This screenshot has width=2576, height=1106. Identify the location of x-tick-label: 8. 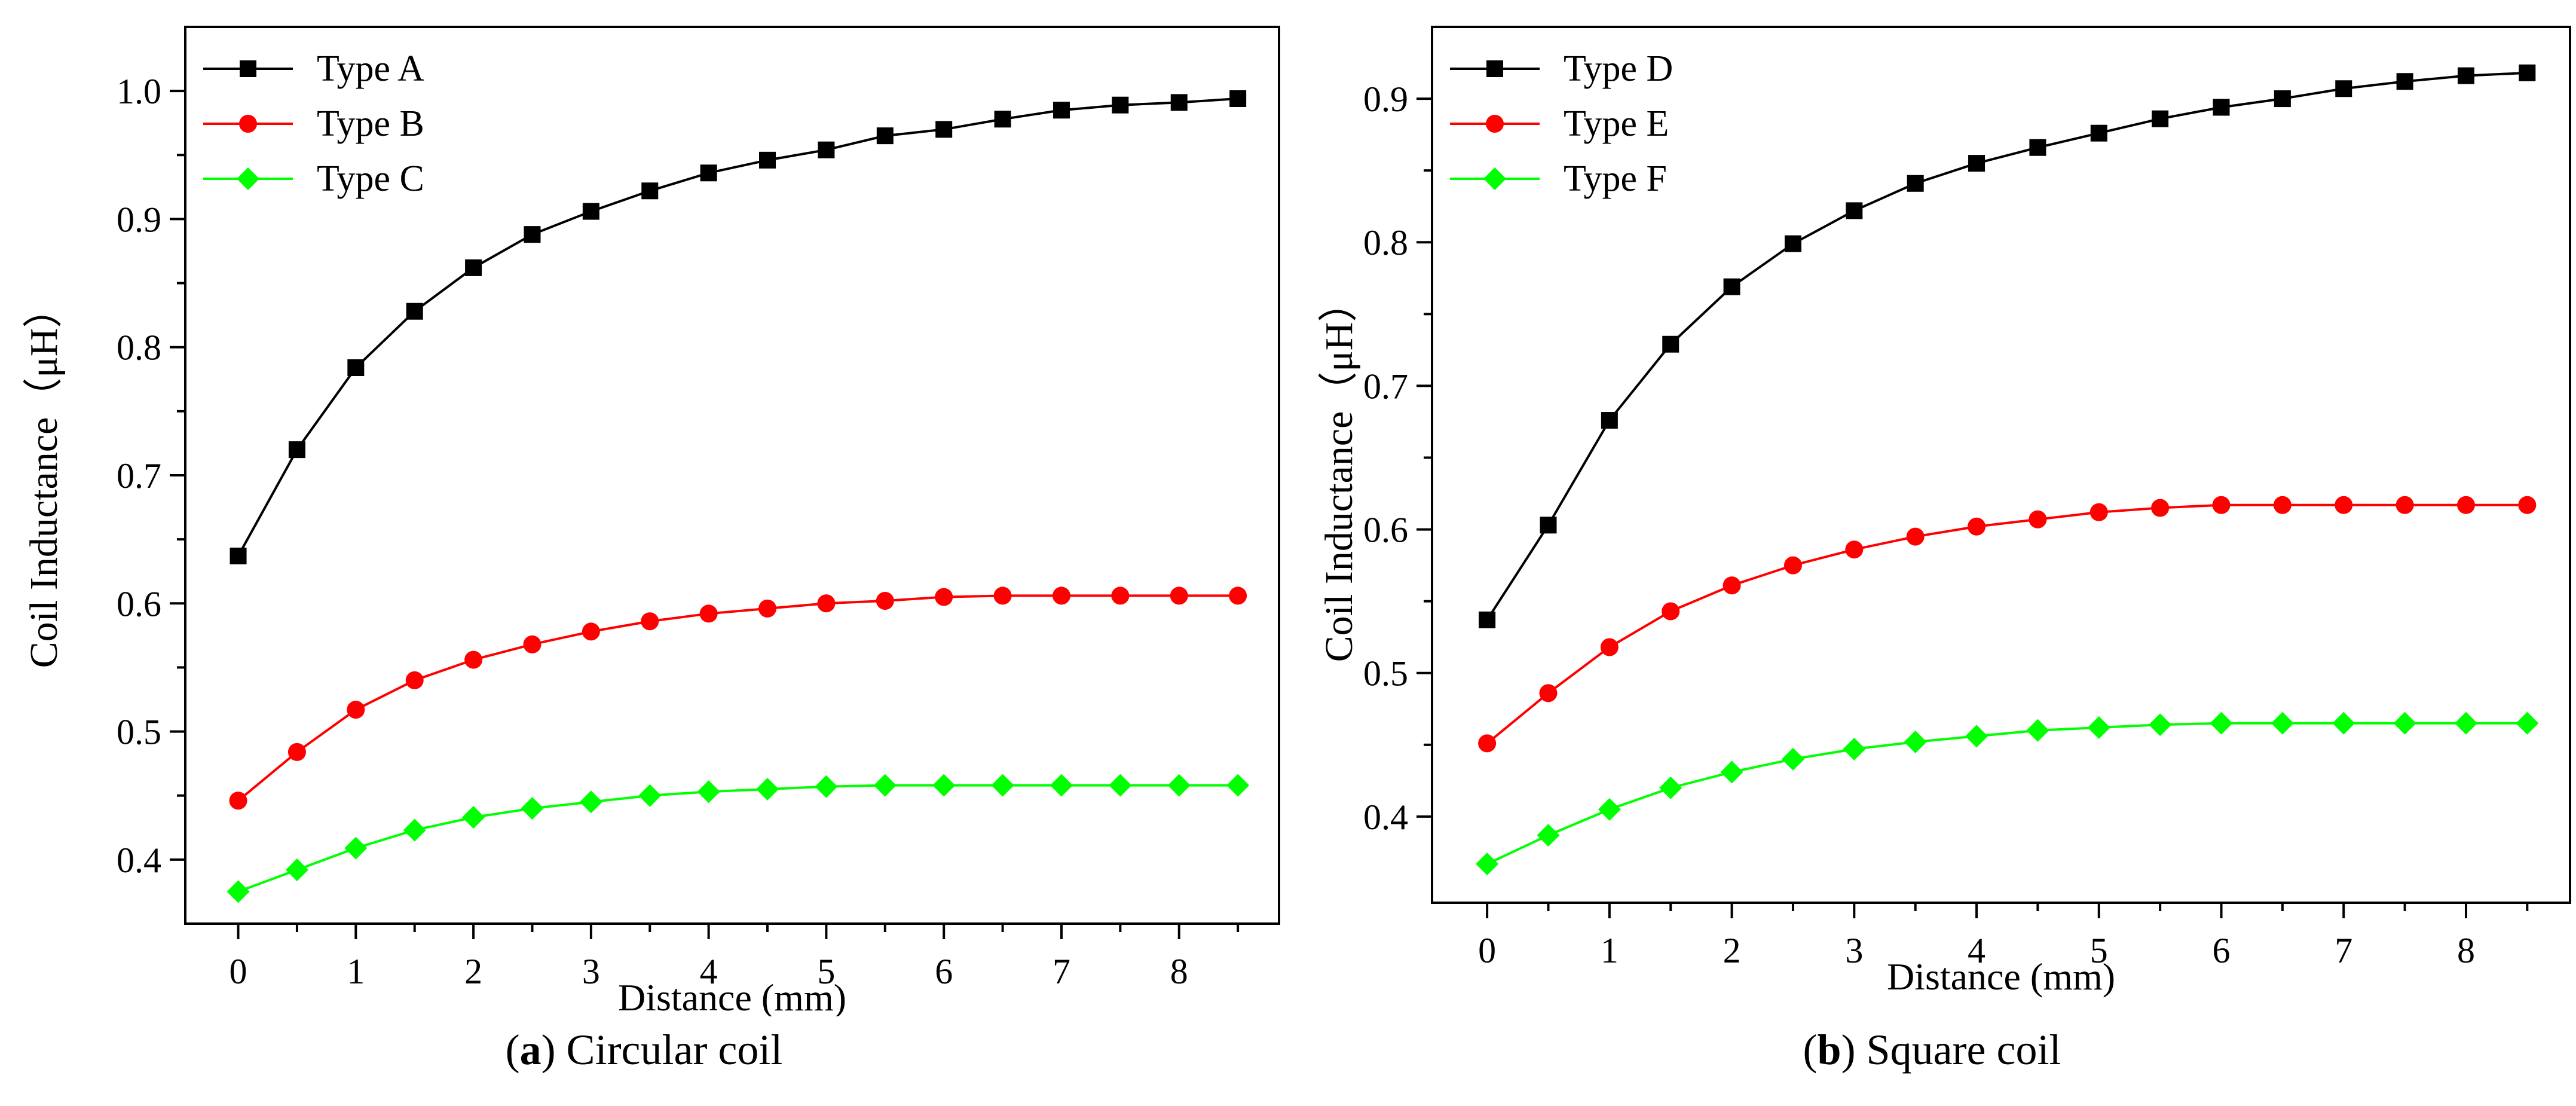
(1179, 971).